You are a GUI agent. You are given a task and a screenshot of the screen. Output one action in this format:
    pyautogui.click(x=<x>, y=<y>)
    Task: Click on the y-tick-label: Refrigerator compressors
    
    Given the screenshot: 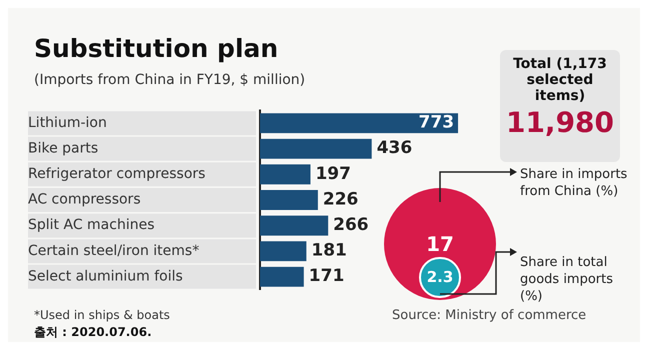 What is the action you would take?
    pyautogui.click(x=117, y=174)
    